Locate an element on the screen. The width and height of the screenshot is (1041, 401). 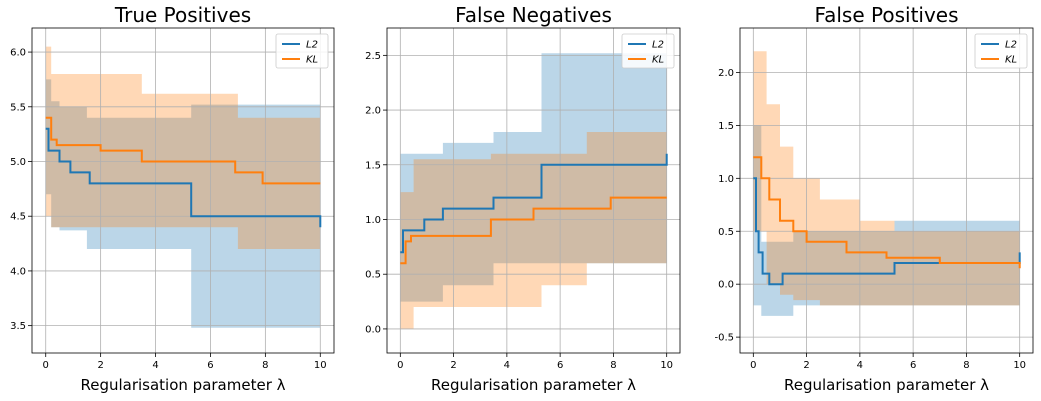
y-tick-label: 6.0 is located at coordinates (18, 53).